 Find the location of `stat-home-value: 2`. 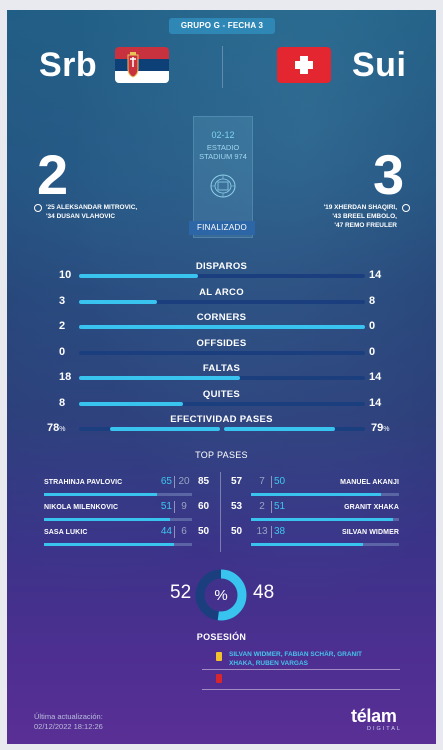

stat-home-value: 2 is located at coordinates (62, 326).